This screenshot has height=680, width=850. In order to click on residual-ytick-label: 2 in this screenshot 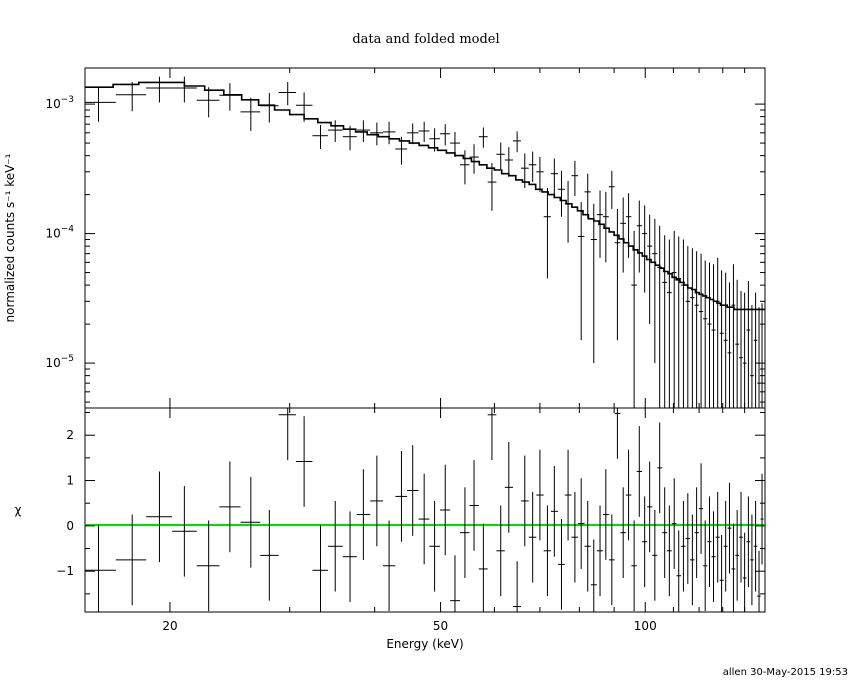, I will do `click(70, 435)`.